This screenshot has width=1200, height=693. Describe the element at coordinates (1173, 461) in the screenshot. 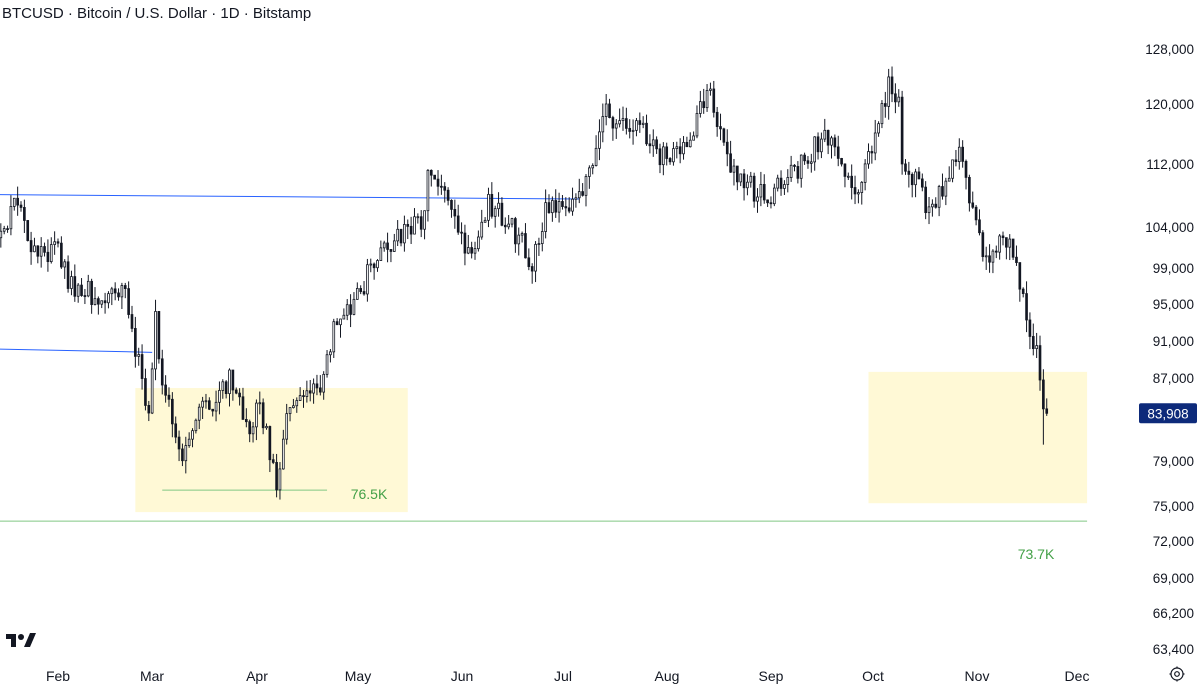

I see `y-tick-label: 79,000` at that location.